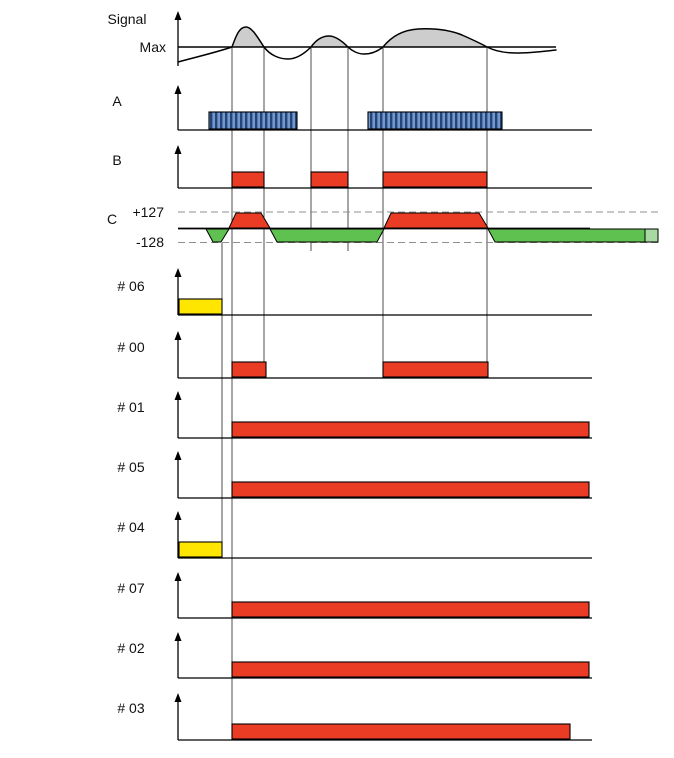  I want to click on row-ch00: # 00, so click(354, 355).